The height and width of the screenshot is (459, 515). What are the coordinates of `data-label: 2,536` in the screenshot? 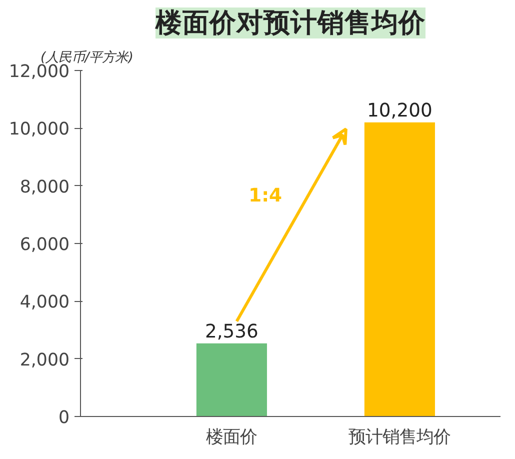 It's located at (231, 331).